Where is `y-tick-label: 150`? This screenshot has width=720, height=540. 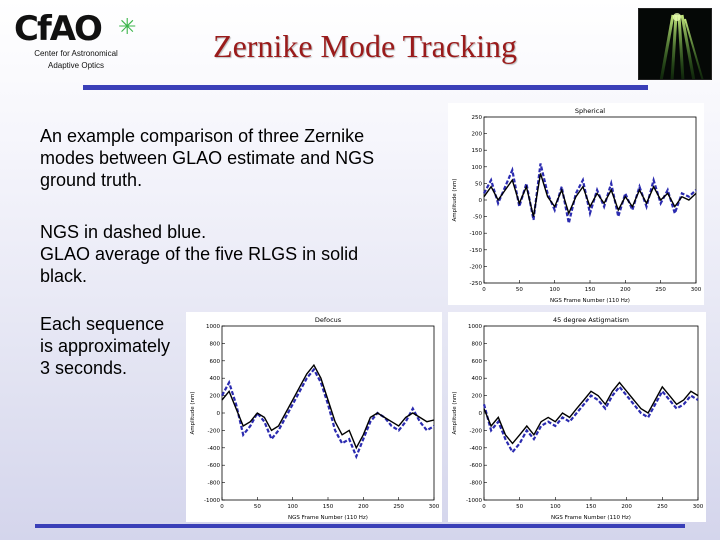
y-tick-label: 150 is located at coordinates (477, 151).